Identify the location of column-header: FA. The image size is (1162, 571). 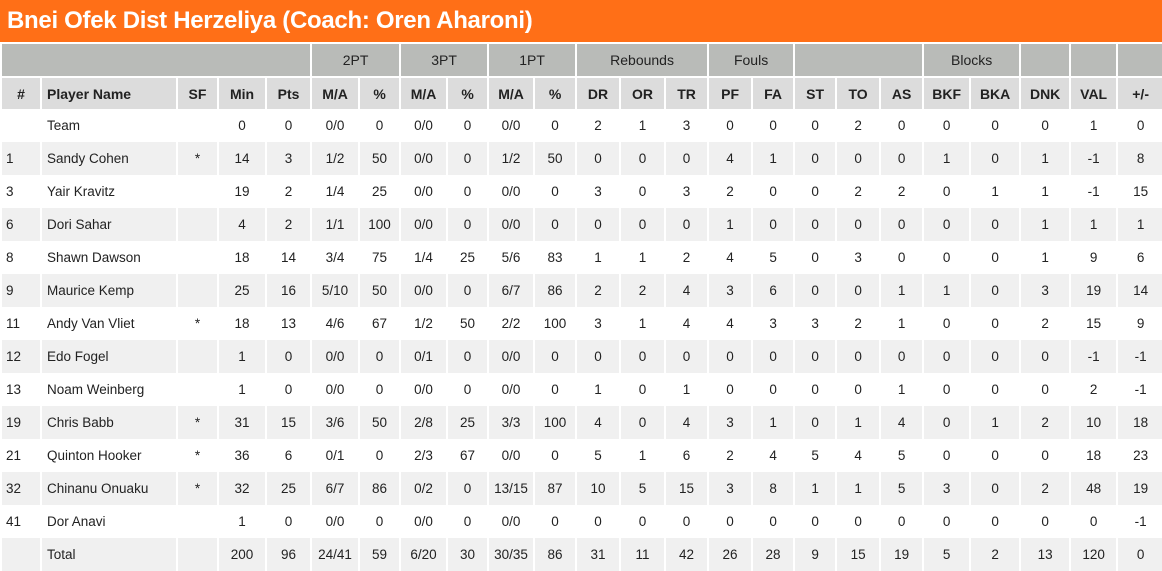
(773, 92).